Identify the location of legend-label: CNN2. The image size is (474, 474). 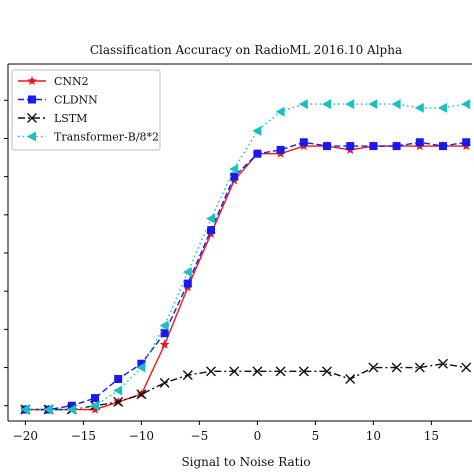
(71, 81).